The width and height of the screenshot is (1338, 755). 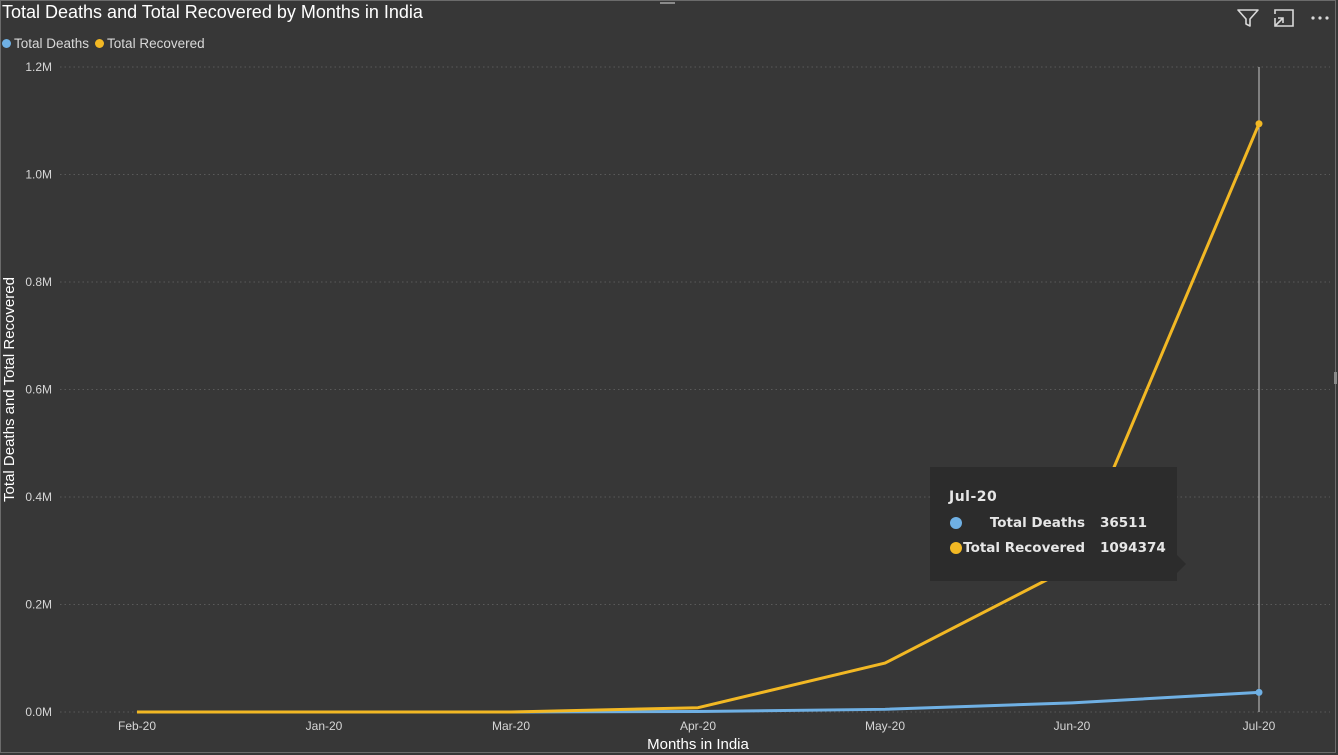 I want to click on visual-header-icons, so click(x=1284, y=18).